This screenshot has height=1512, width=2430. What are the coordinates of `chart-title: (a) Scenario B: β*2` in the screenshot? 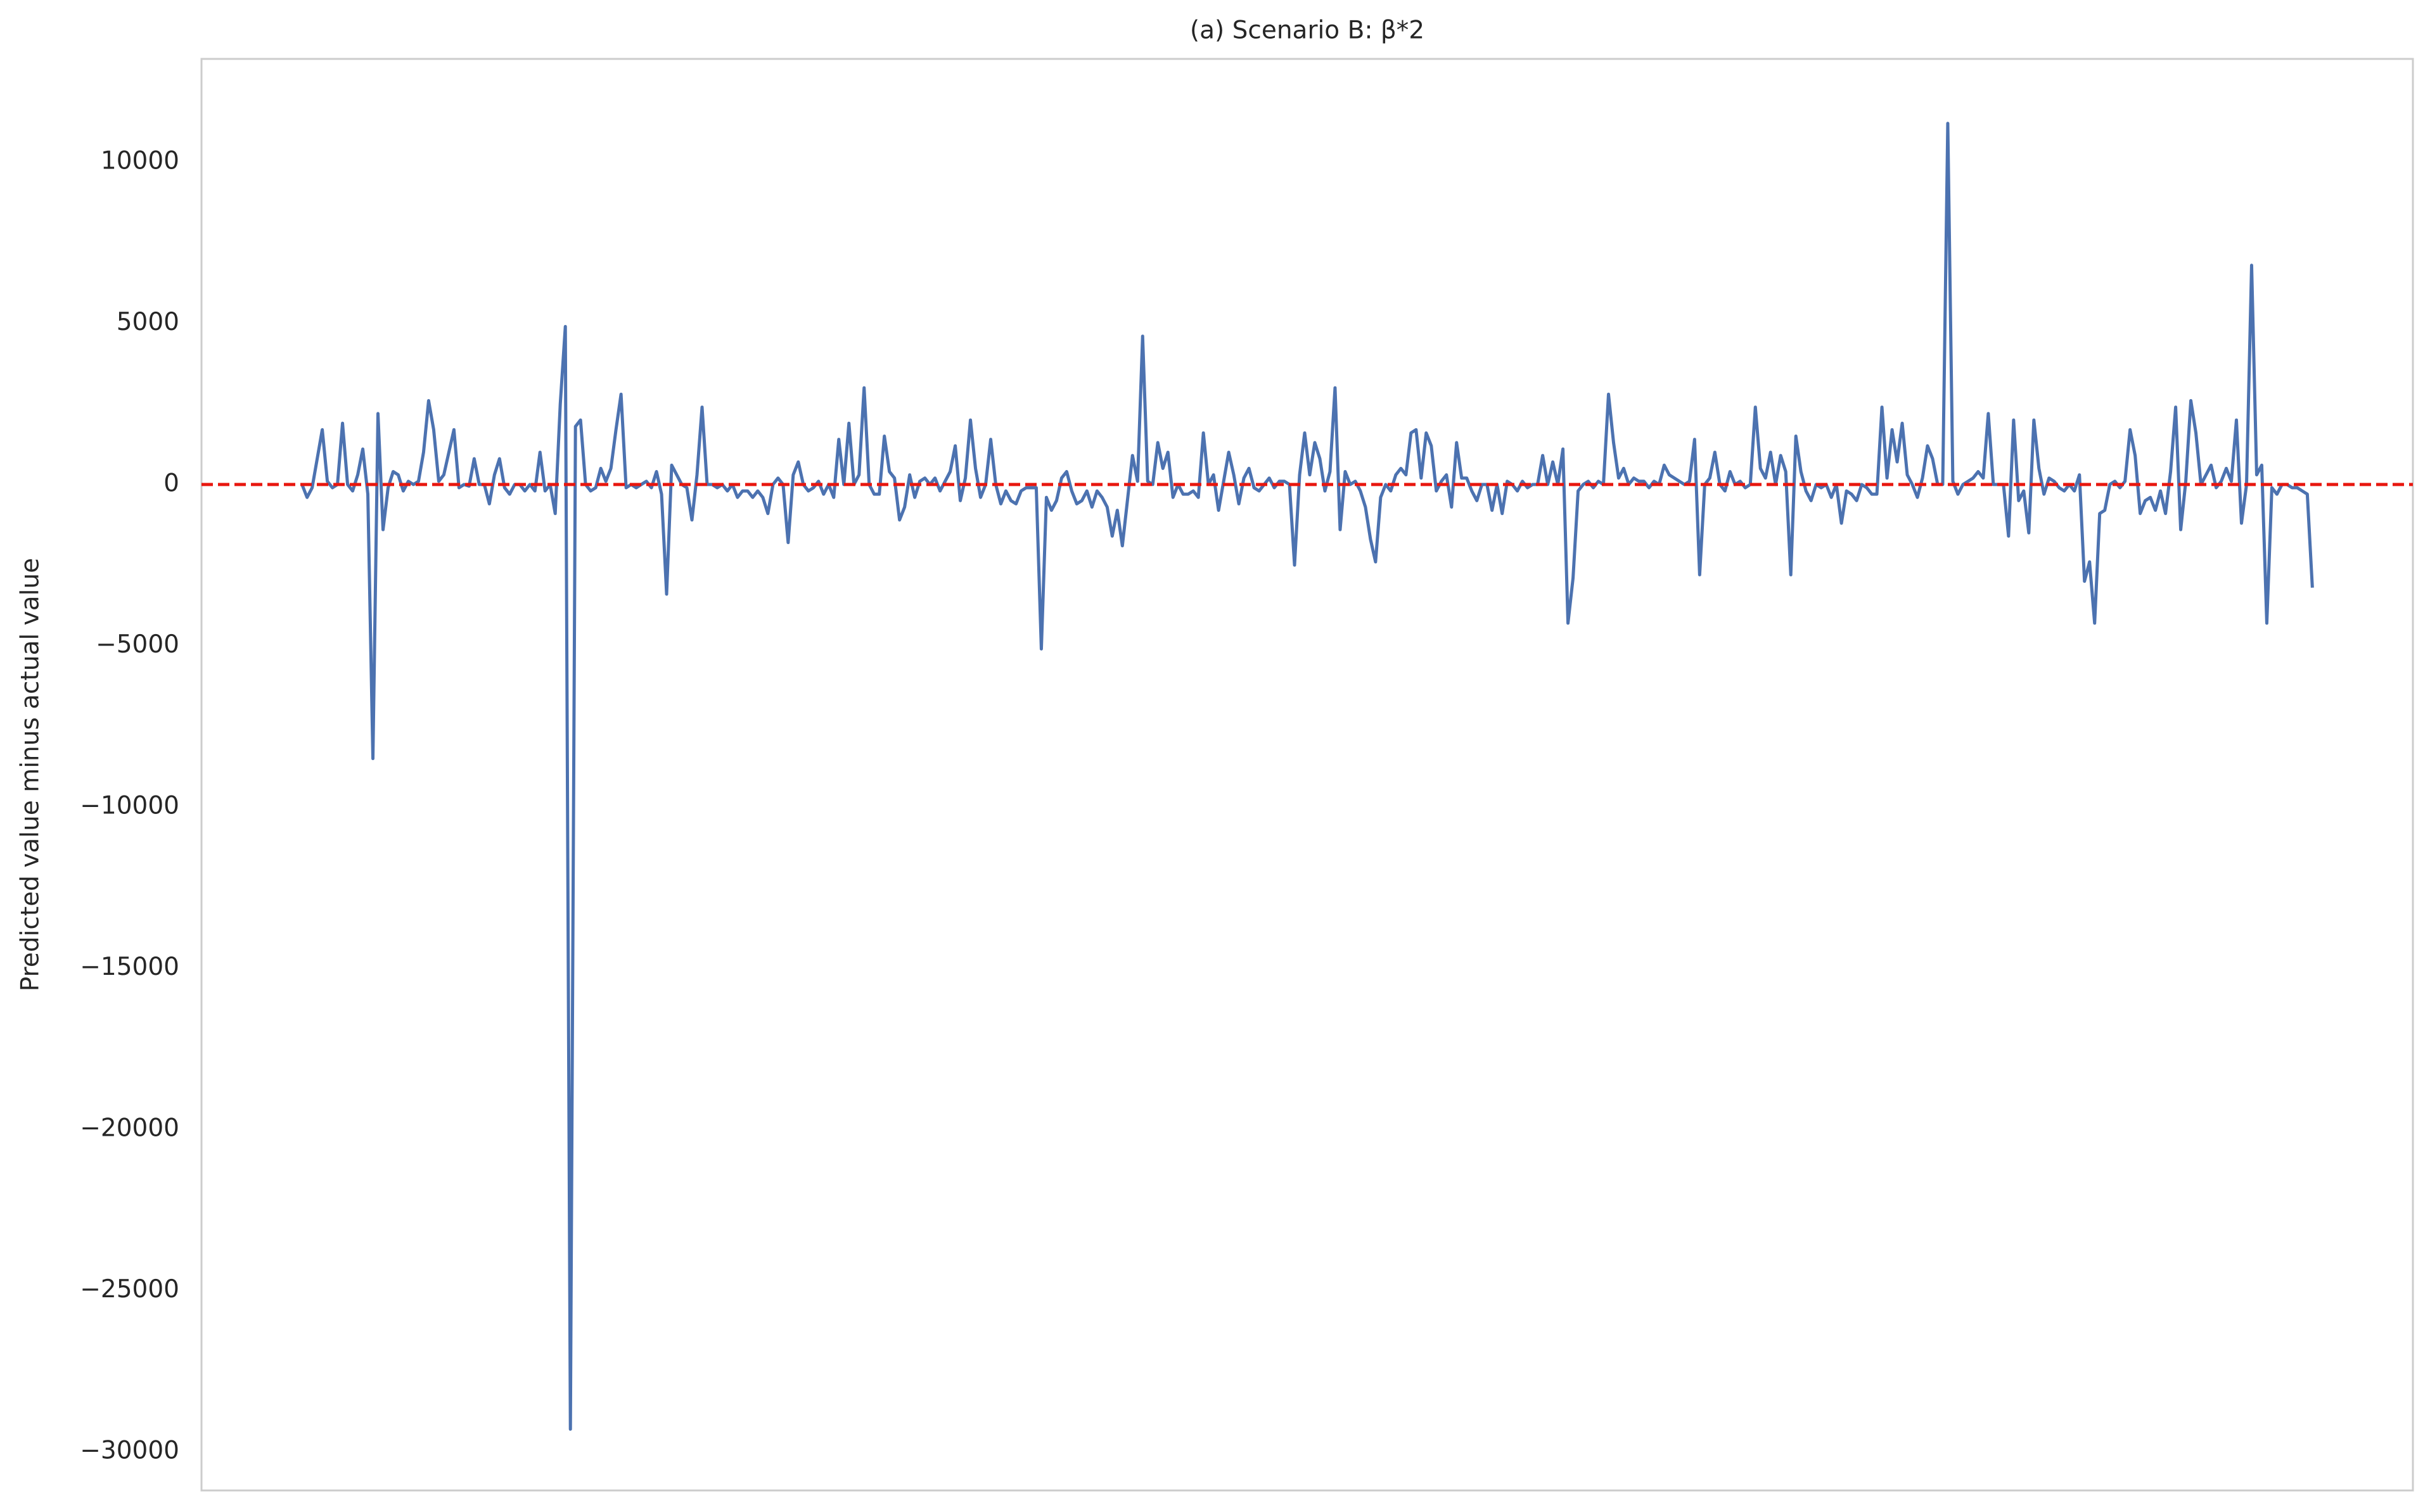 It's located at (1307, 30).